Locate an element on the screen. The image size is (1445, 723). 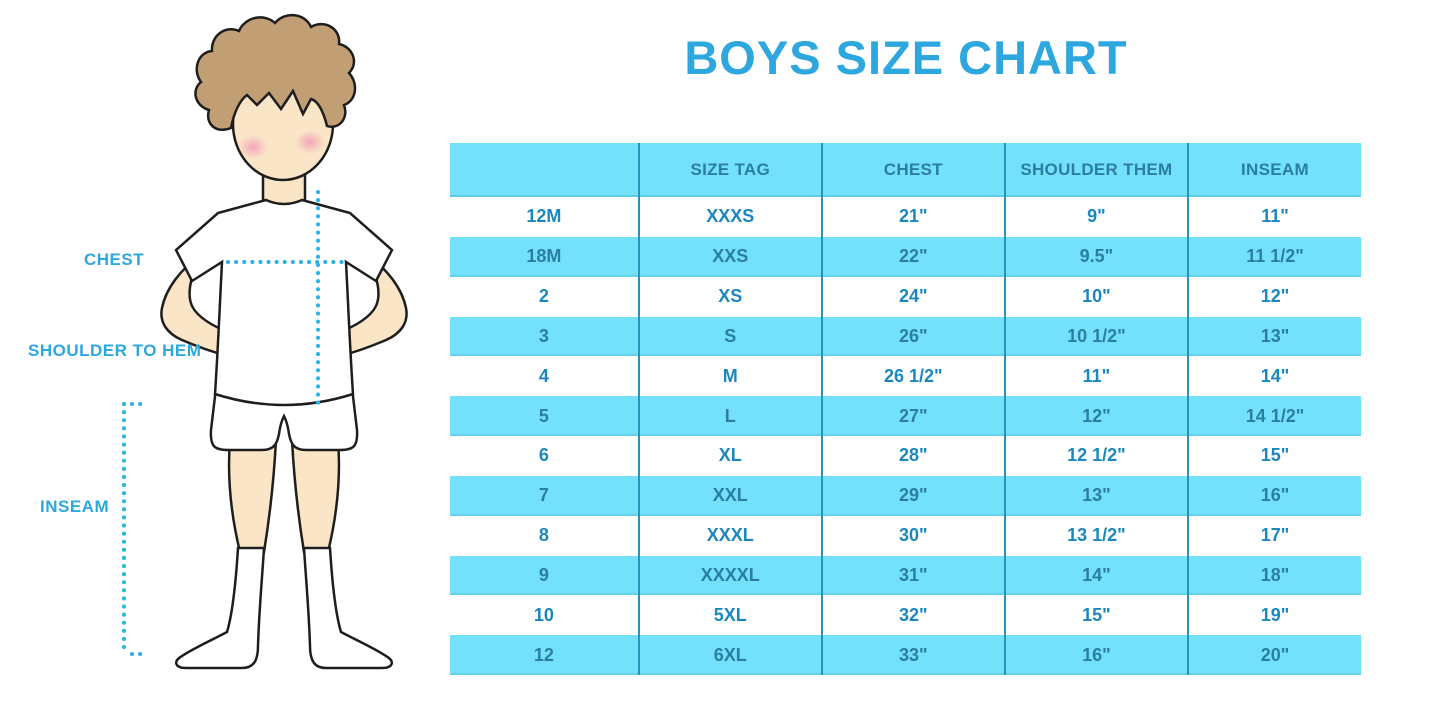
table-cell: 24" is located at coordinates (912, 296).